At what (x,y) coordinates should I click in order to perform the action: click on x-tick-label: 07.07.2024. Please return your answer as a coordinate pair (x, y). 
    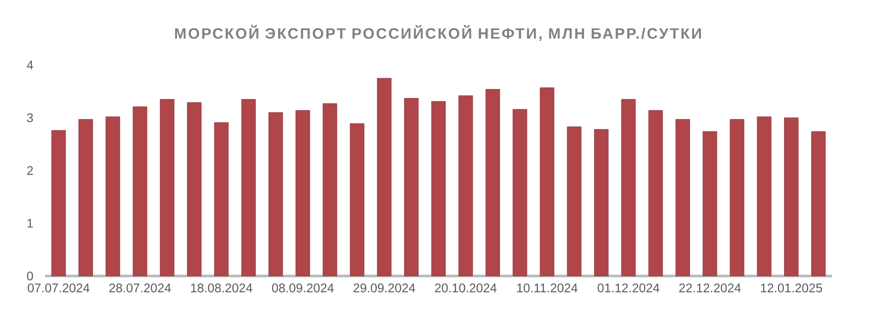
    Looking at the image, I should click on (59, 288).